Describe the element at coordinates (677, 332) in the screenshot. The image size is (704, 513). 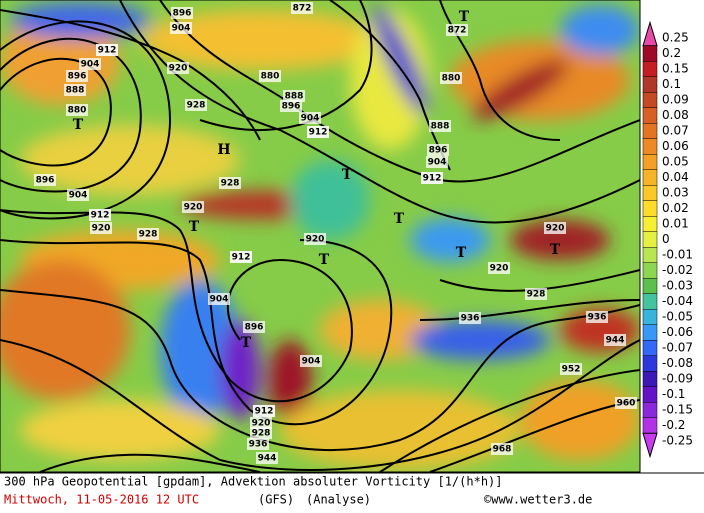
I see `colorbar-label: -0.06` at that location.